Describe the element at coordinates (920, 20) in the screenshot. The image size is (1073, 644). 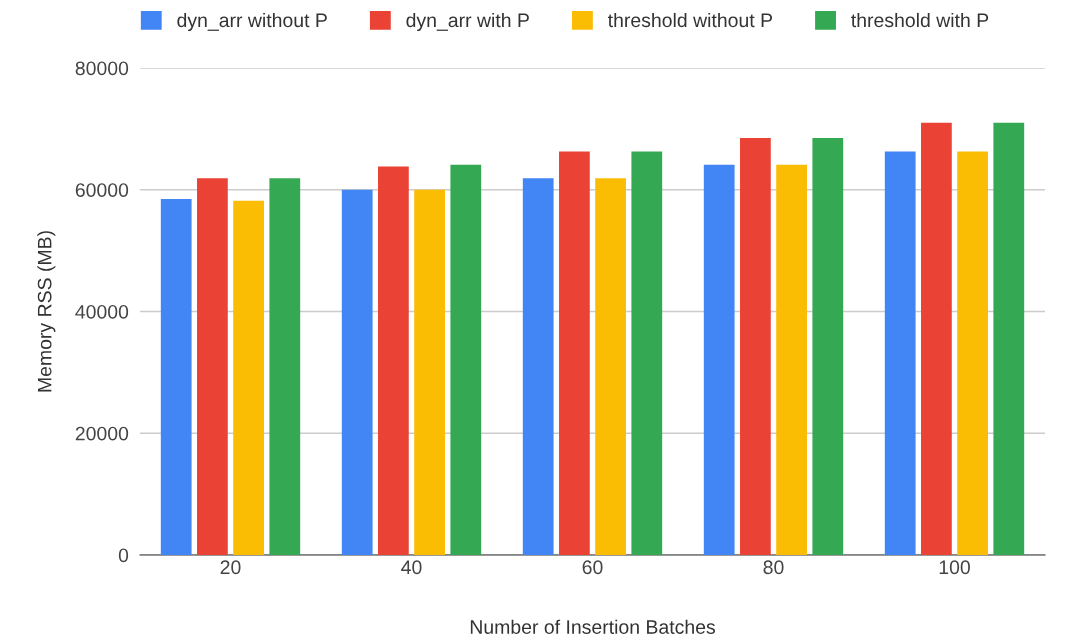
I see `legend-label: threshold with P` at that location.